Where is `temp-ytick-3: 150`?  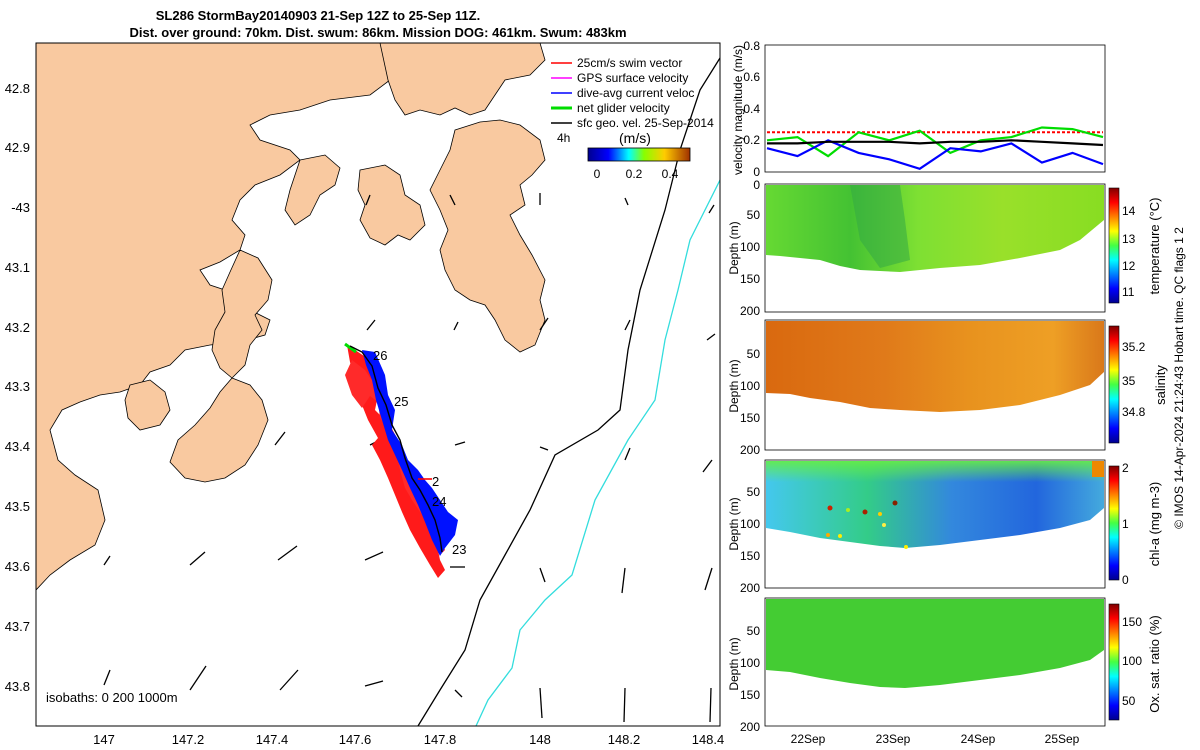
temp-ytick-3: 150 is located at coordinates (750, 279).